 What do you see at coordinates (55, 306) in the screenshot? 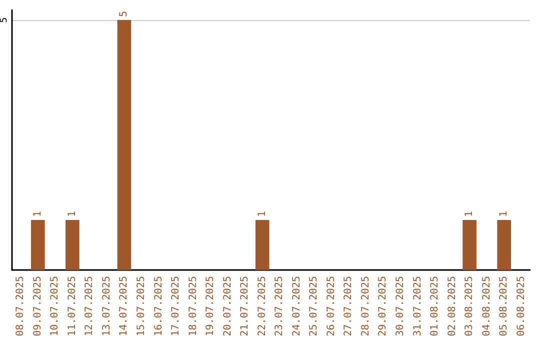
I see `x-tick-label: 10.07.2025` at bounding box center [55, 306].